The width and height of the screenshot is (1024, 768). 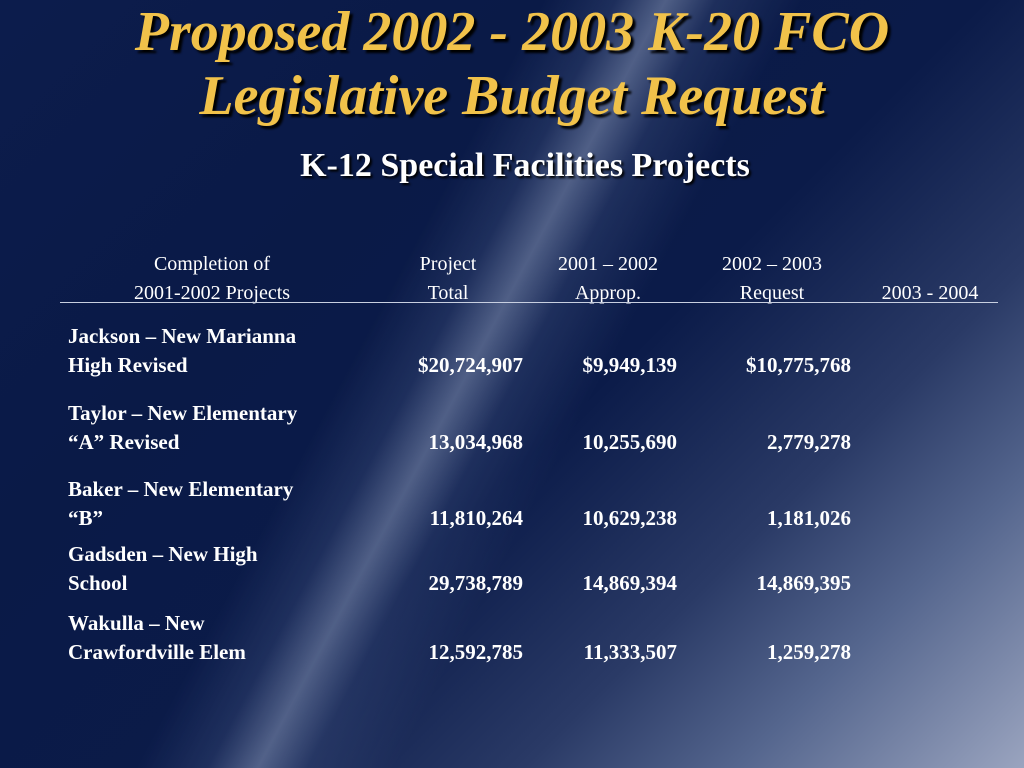 I want to click on row-3-total: 11,810,264, so click(x=476, y=518).